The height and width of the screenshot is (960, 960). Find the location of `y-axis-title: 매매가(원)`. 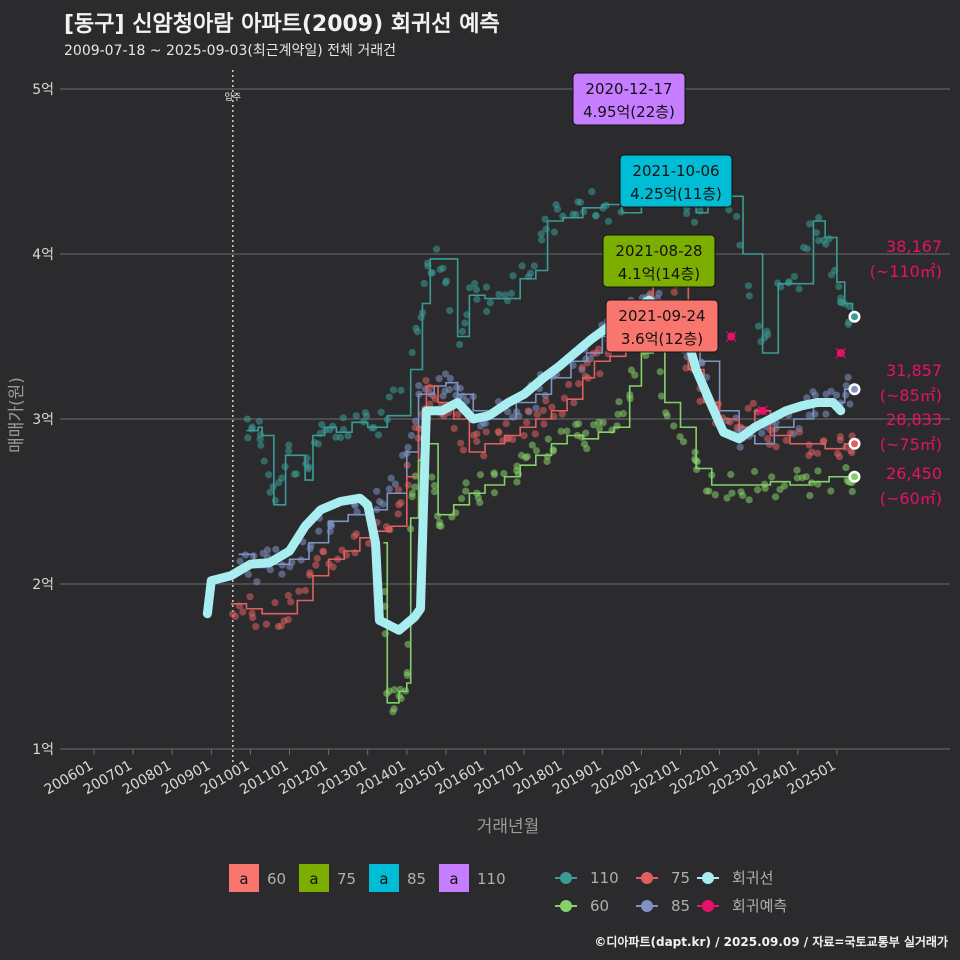

y-axis-title: 매매가(원) is located at coordinates (17, 415).